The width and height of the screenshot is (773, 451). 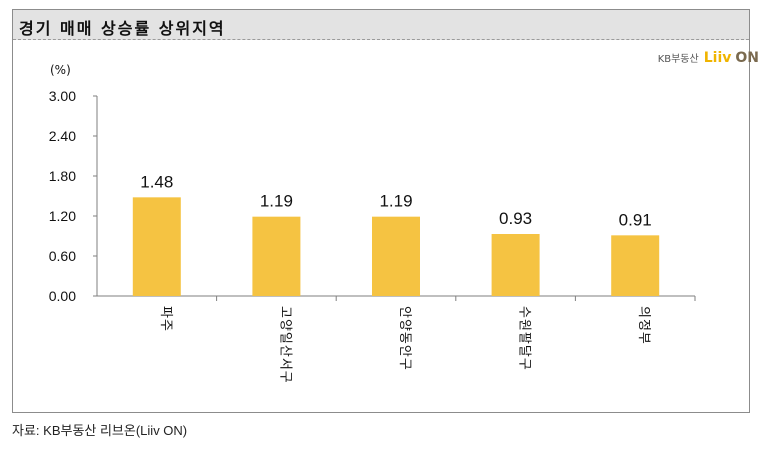 I want to click on data-label: 1.48, so click(x=156, y=181).